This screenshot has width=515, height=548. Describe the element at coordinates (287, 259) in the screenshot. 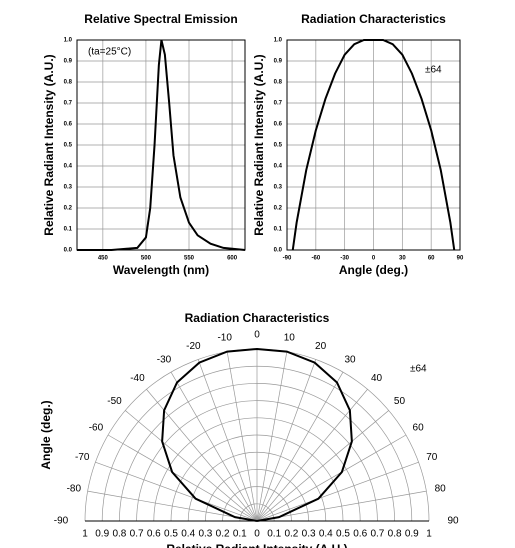

I see `x-tick-label: -90` at that location.